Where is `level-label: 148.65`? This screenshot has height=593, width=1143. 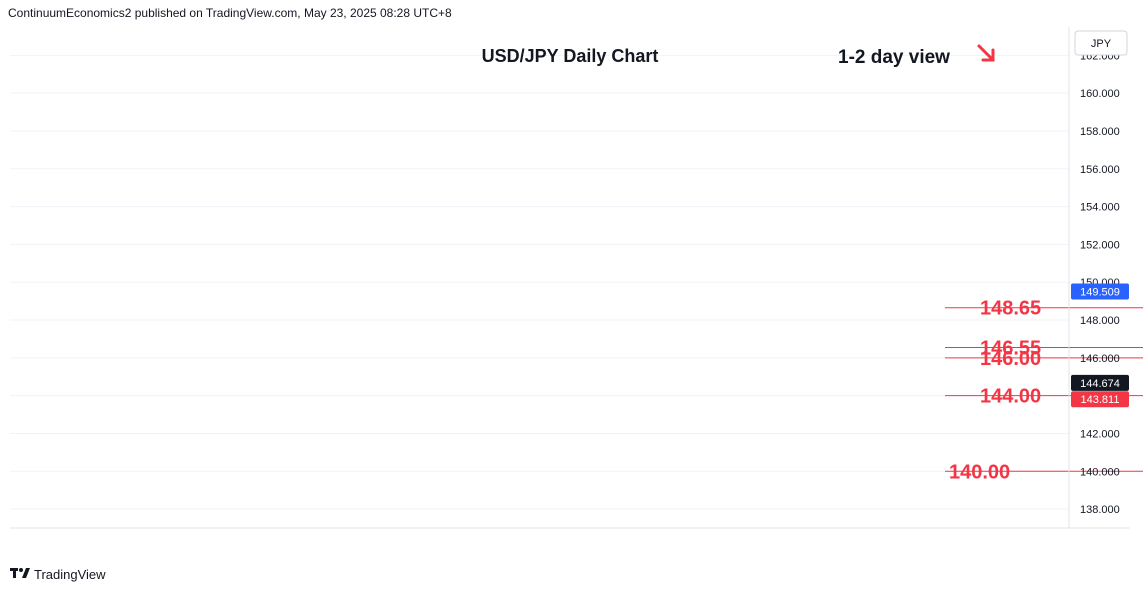
level-label: 148.65 is located at coordinates (1010, 309).